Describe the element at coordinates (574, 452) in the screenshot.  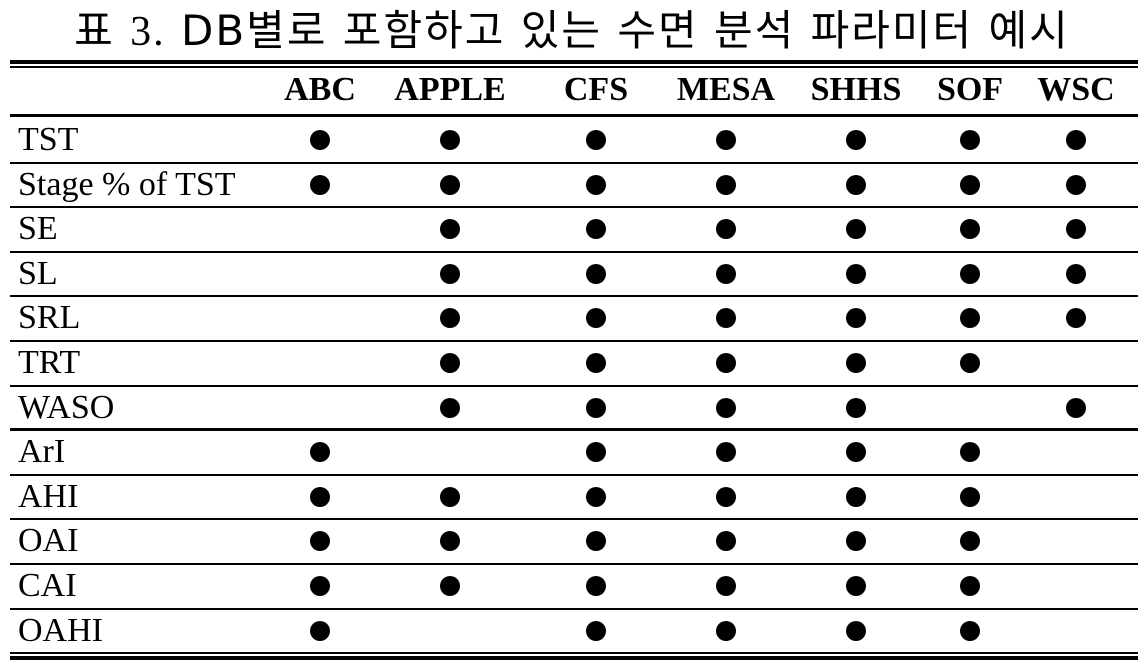
I see `table-row: ArI` at that location.